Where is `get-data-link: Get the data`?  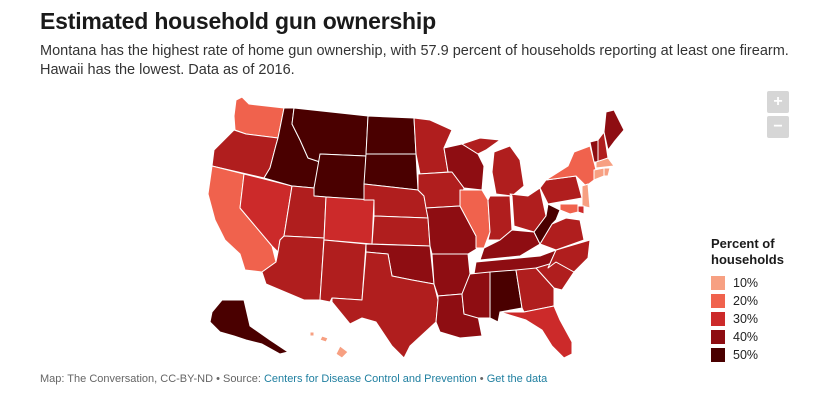
get-data-link: Get the data is located at coordinates (517, 379).